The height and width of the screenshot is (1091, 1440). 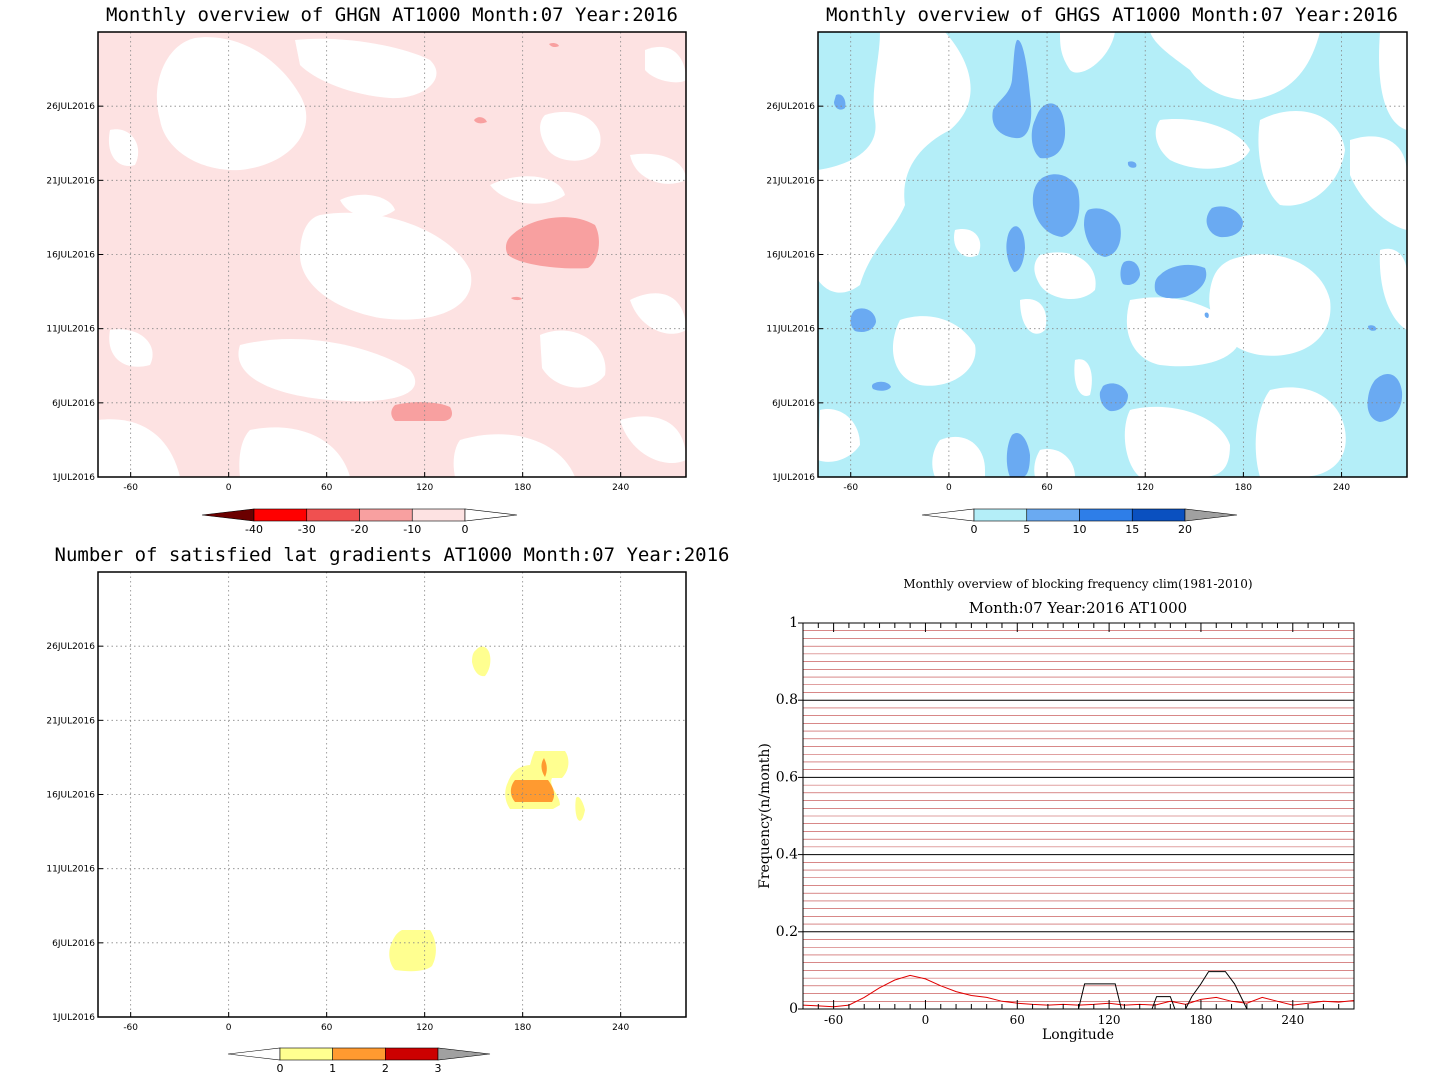 I want to click on colorbar-label: -20, so click(x=360, y=529).